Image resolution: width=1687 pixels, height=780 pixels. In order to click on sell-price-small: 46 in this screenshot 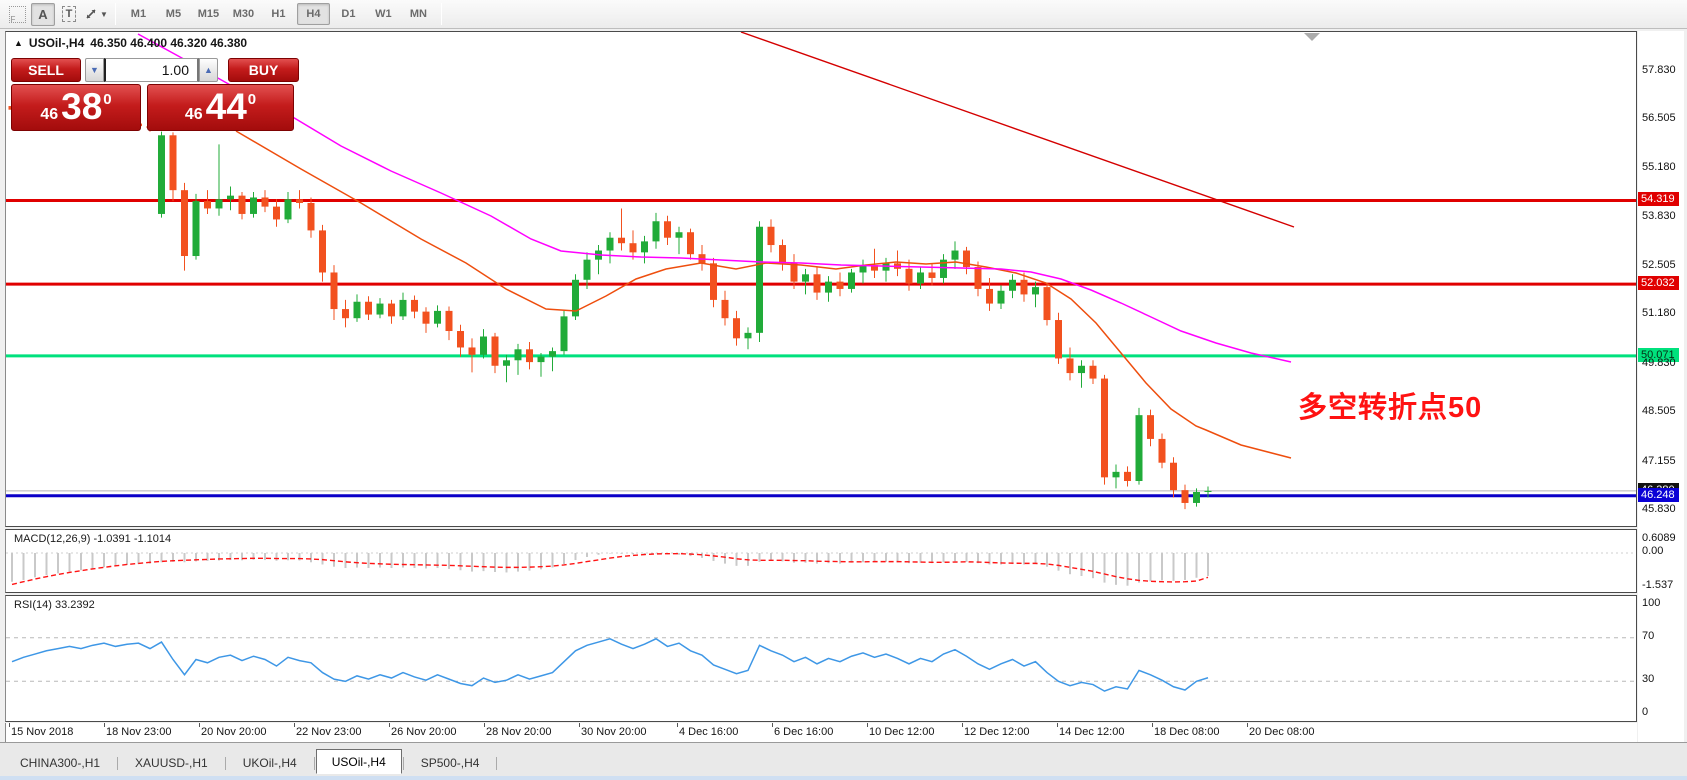, I will do `click(49, 114)`.